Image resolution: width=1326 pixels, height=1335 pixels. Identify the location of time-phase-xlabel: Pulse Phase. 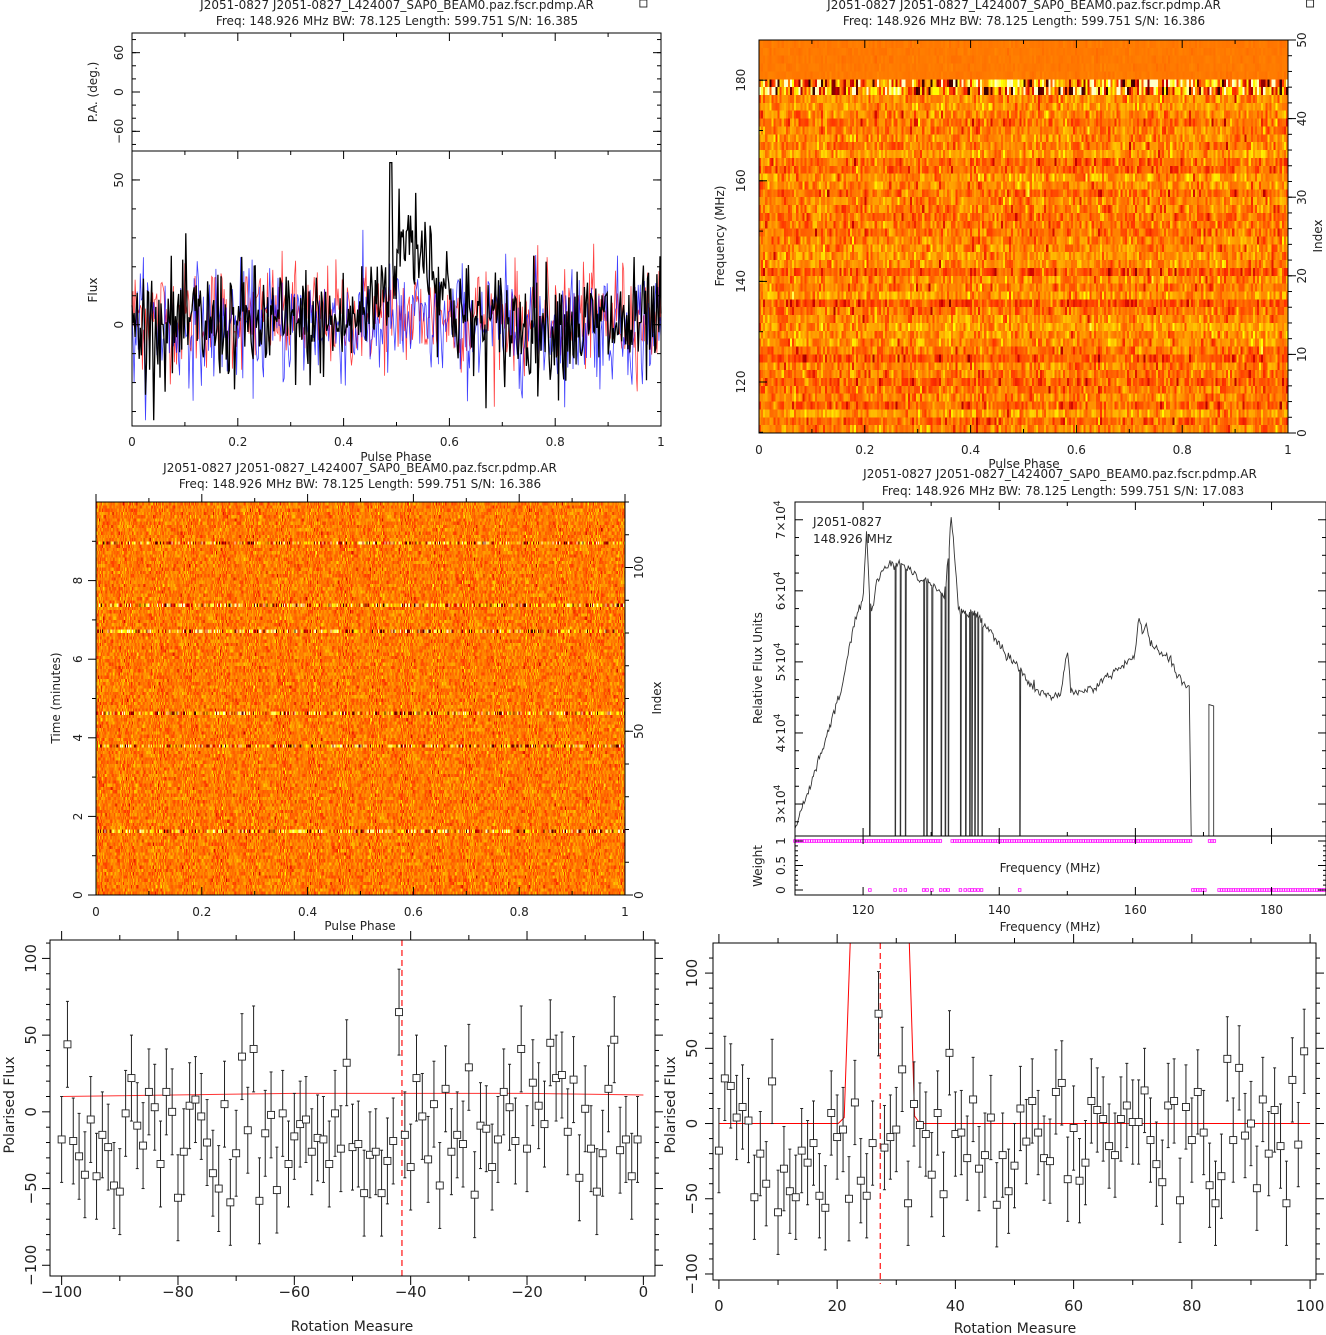
(359, 926).